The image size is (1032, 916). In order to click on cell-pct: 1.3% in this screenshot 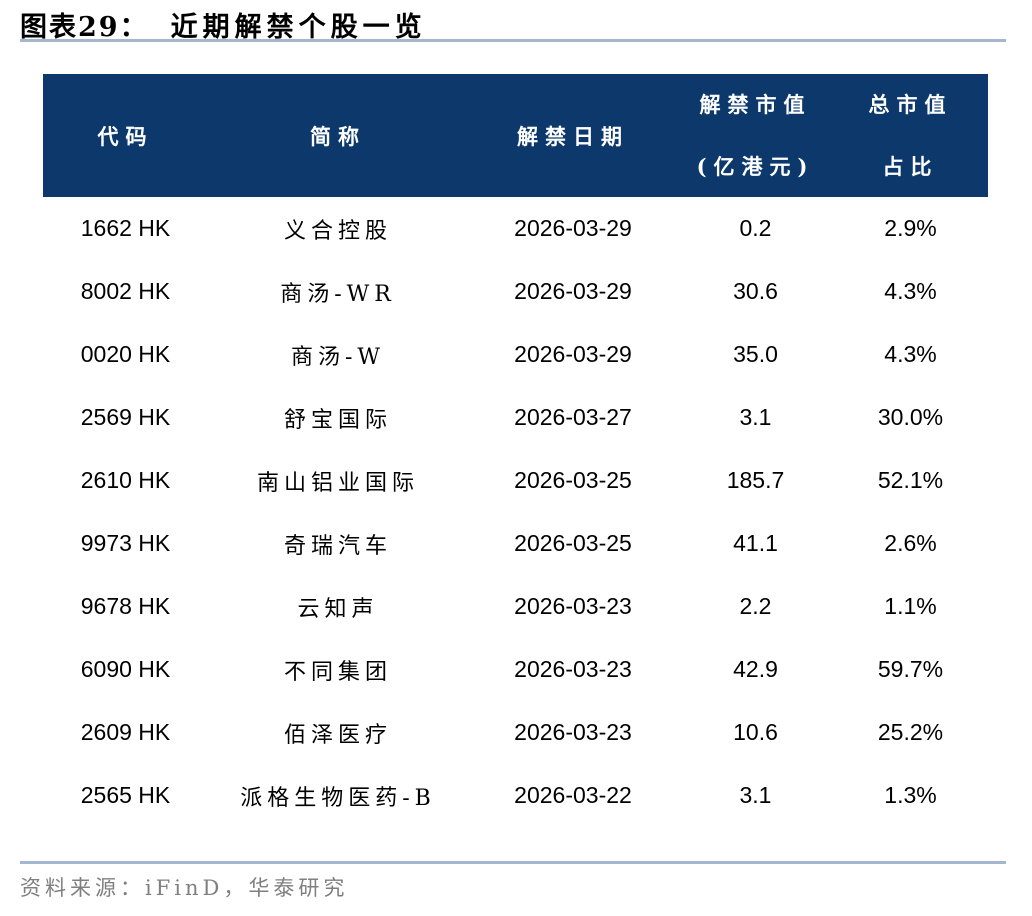, I will do `click(910, 795)`.